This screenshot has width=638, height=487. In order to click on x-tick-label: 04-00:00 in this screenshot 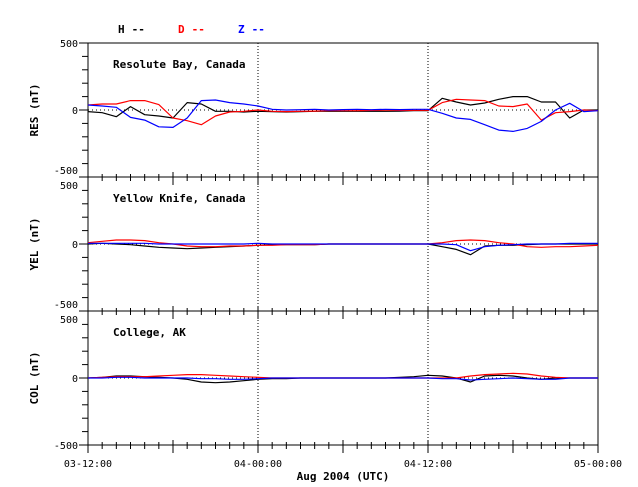, I will do `click(258, 464)`.